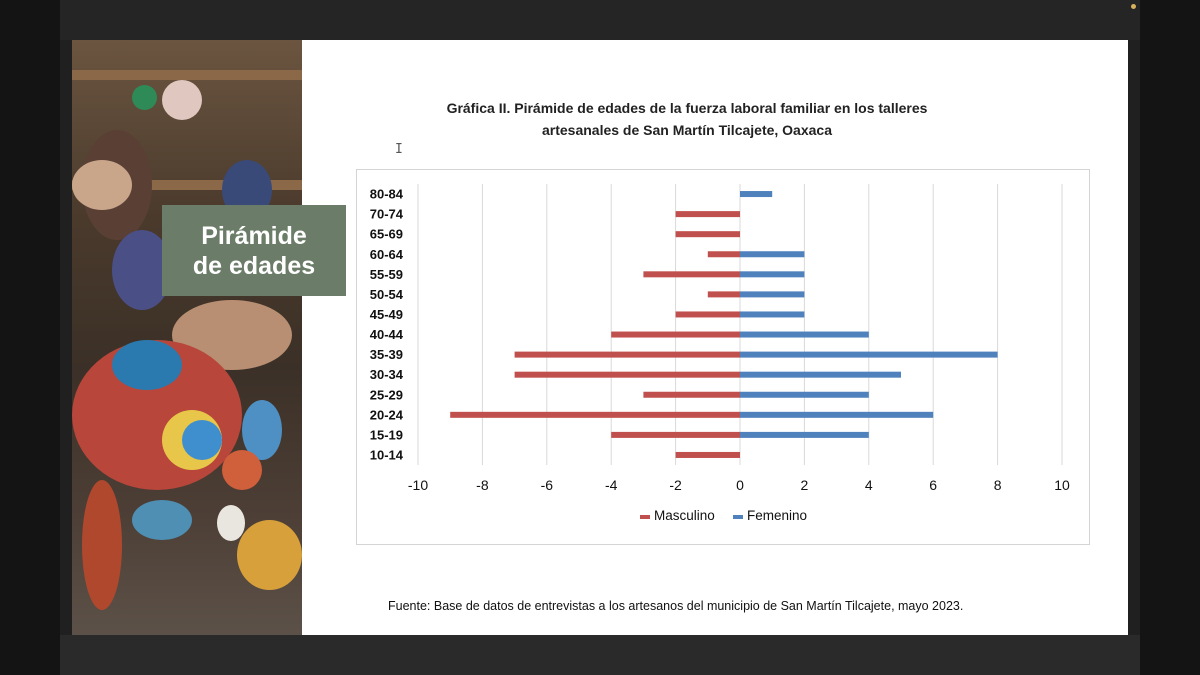 The image size is (1200, 675). Describe the element at coordinates (387, 334) in the screenshot. I see `y-category-label: 40-44` at that location.